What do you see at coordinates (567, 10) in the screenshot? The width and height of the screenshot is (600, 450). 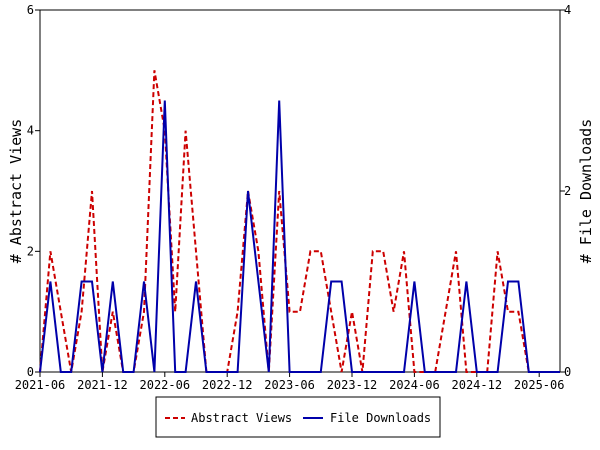 I see `right-tick-label: 4` at bounding box center [567, 10].